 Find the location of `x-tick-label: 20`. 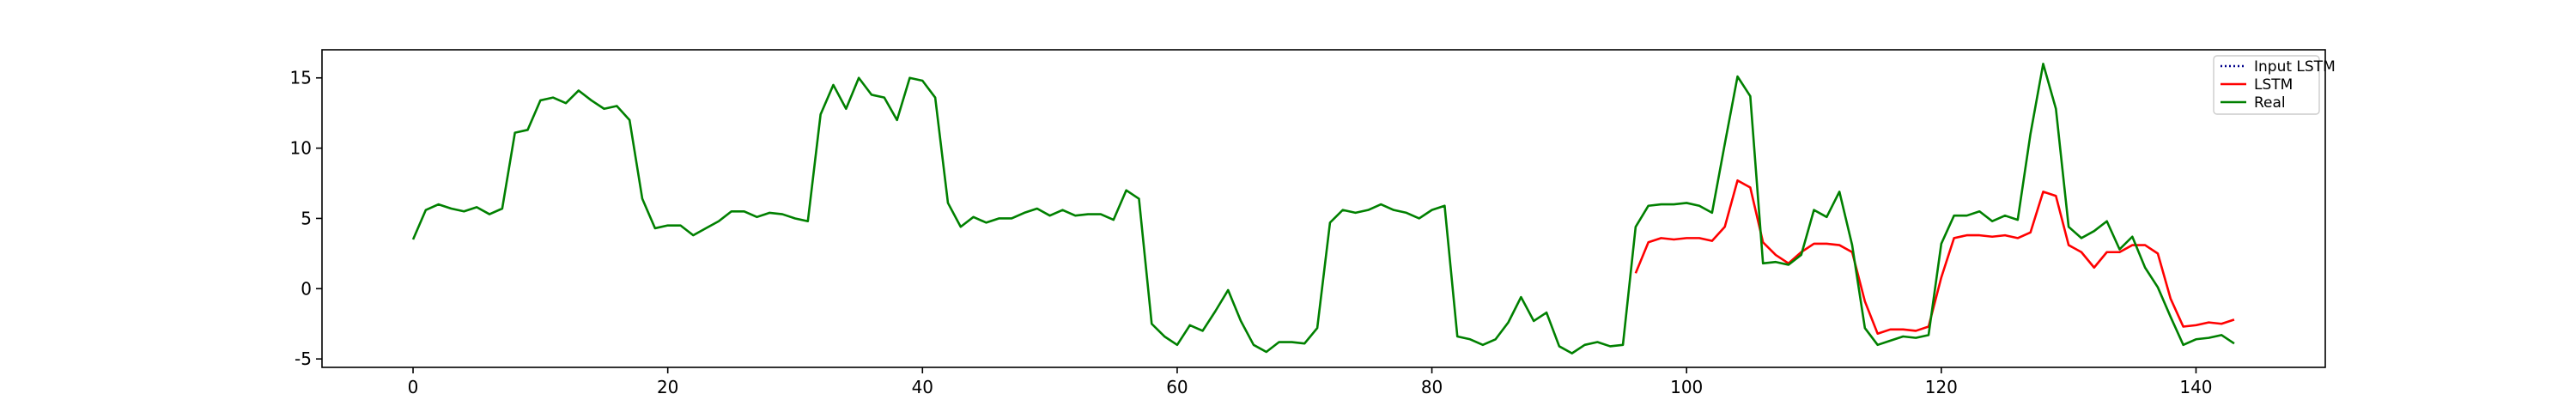

x-tick-label: 20 is located at coordinates (667, 387).